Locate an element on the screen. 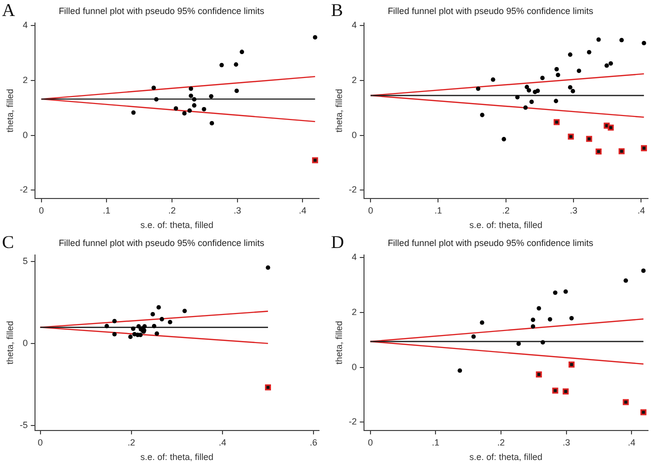 The width and height of the screenshot is (658, 464). y-tick-label: 5 is located at coordinates (25, 261).